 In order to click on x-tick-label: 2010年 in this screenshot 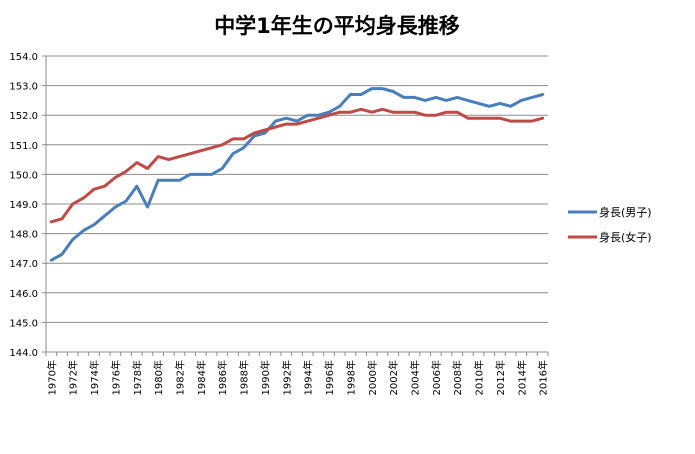, I will do `click(479, 377)`.